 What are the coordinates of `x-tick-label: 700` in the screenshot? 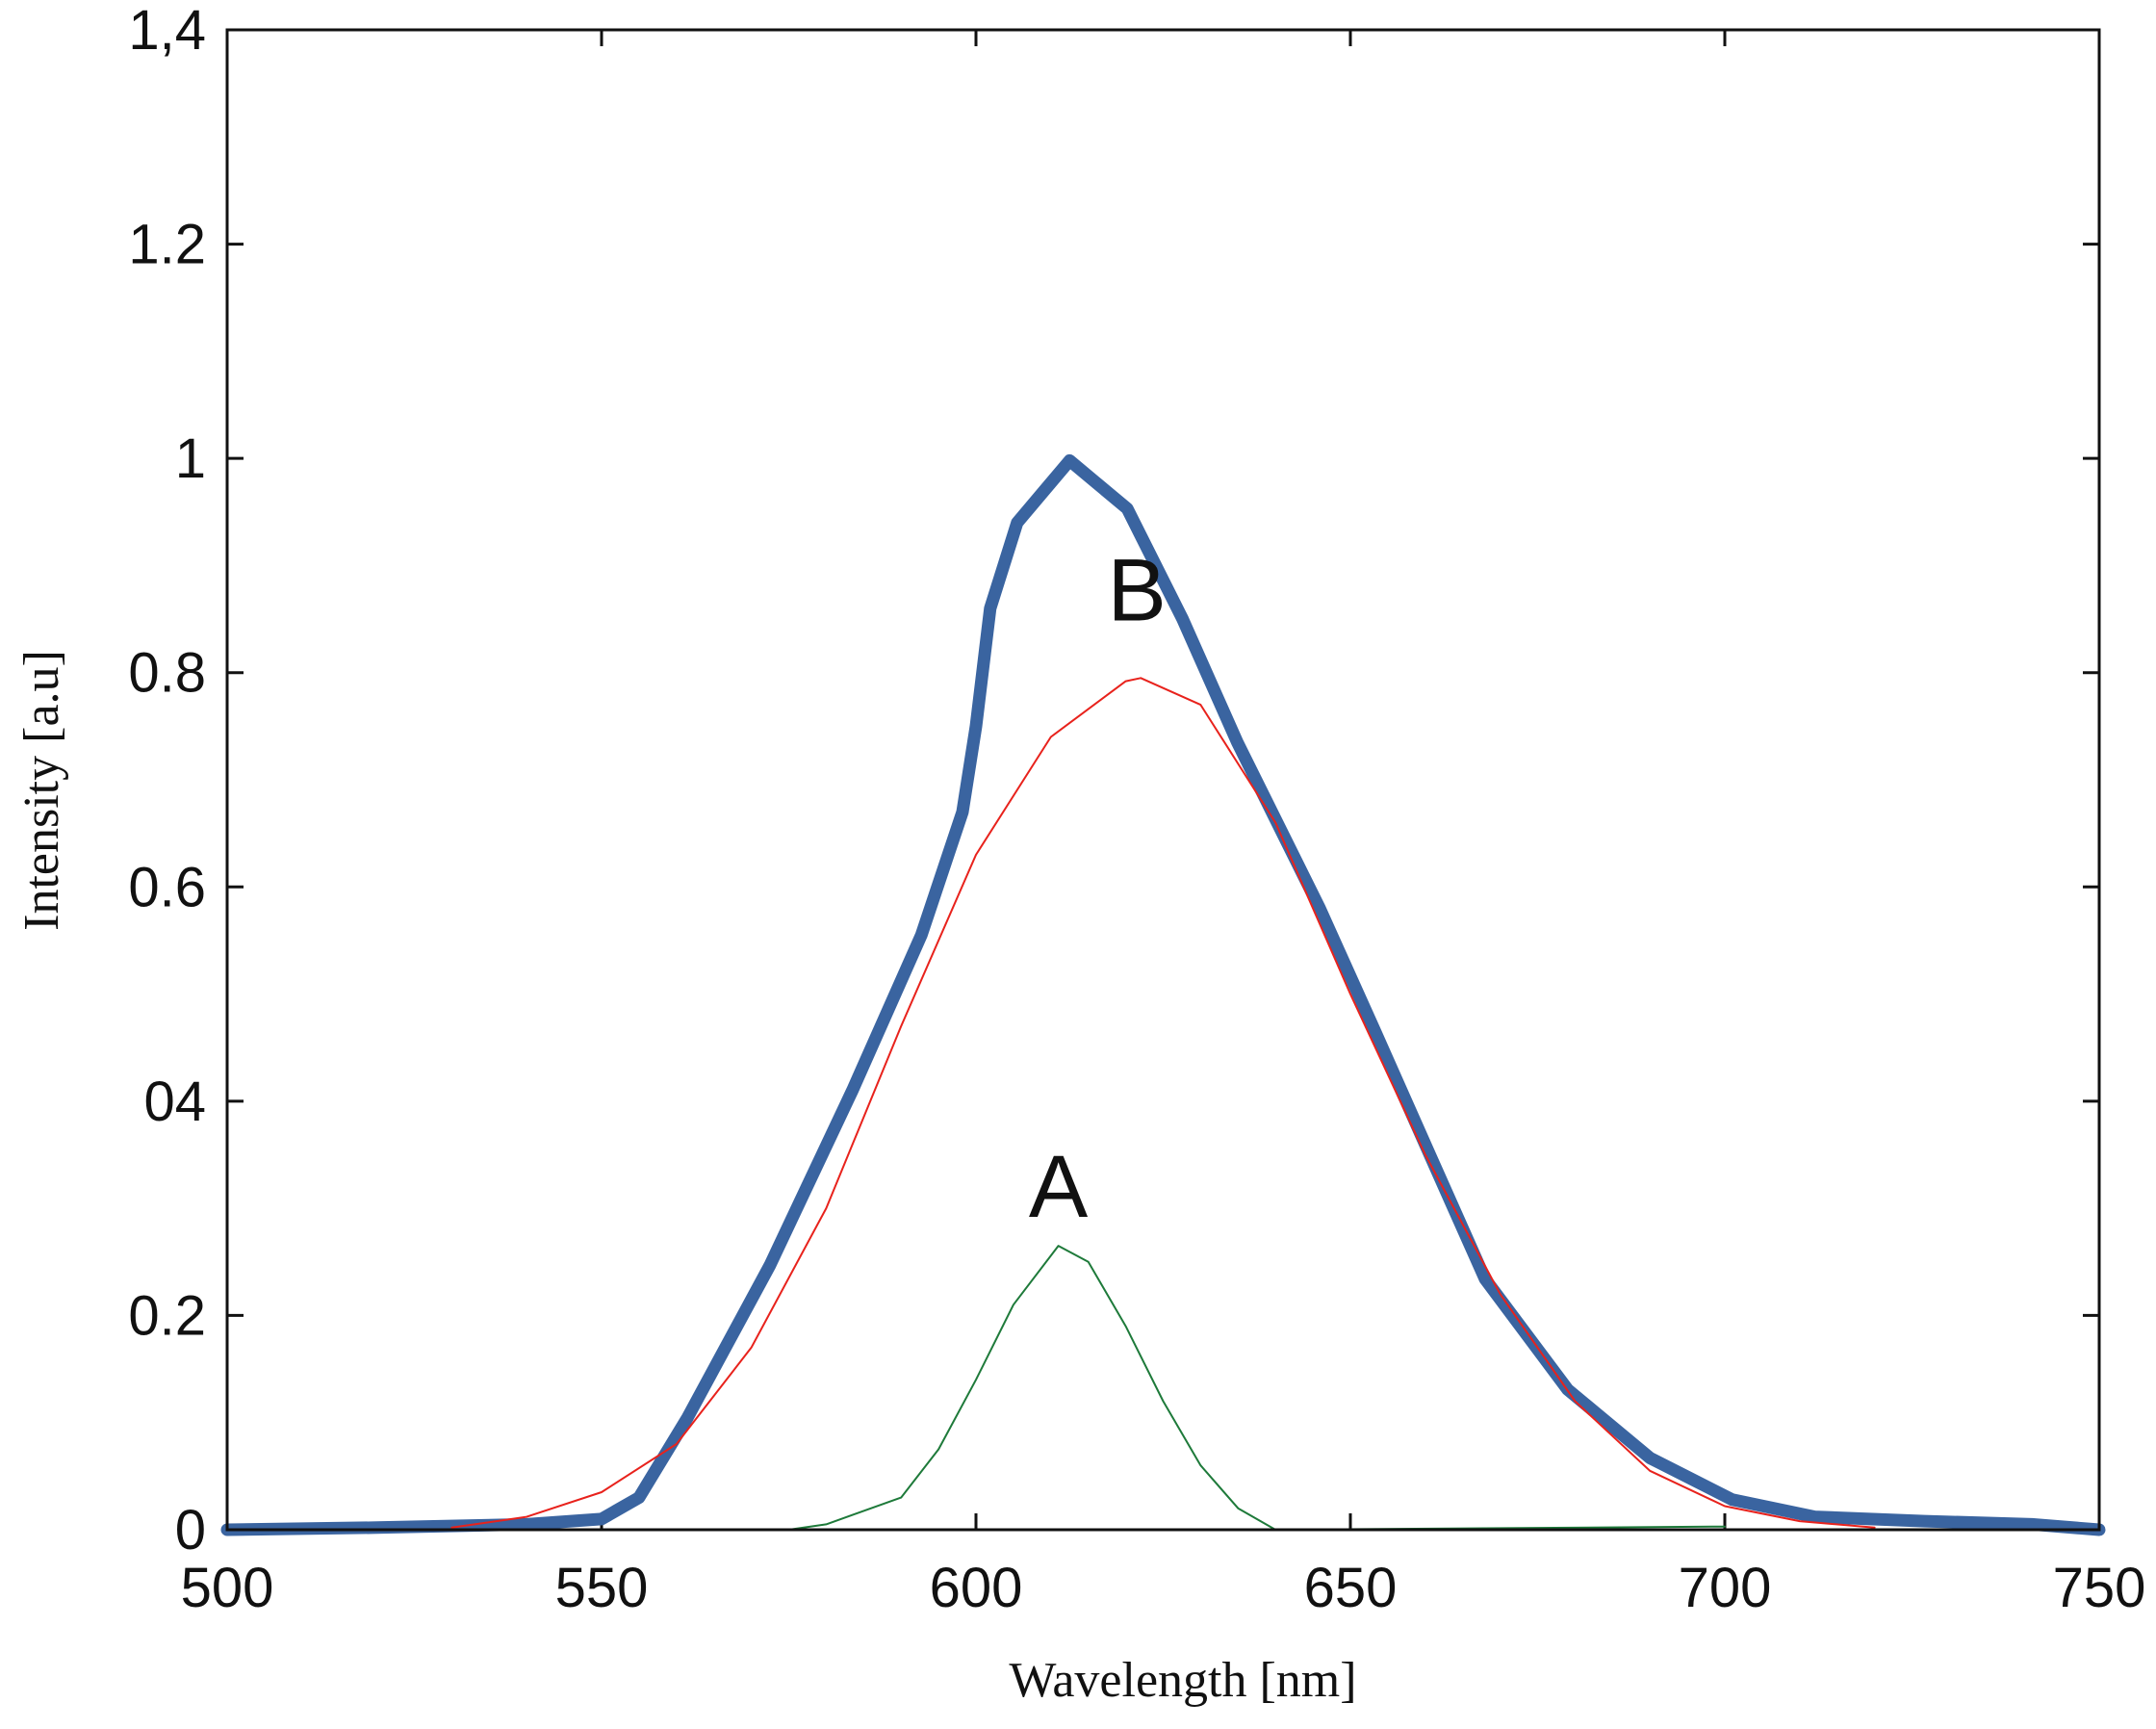 It's located at (1725, 1588).